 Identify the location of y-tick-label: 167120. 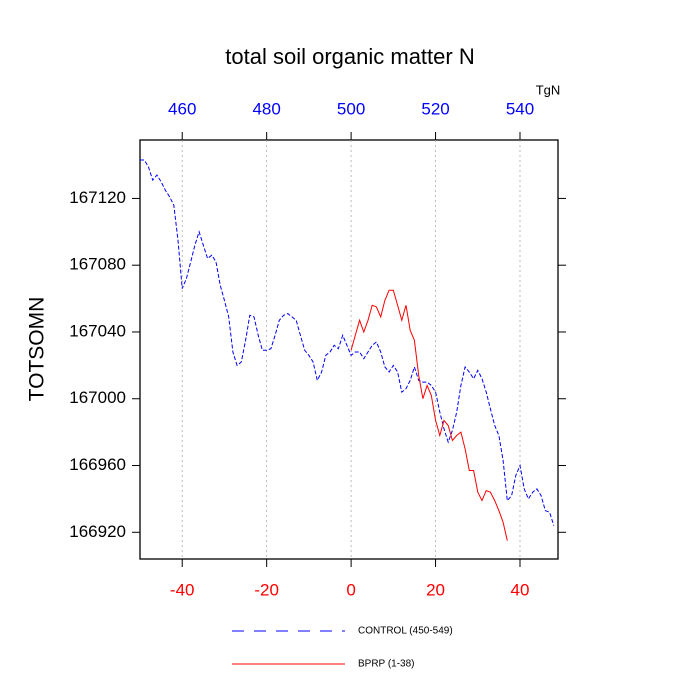
(97, 197).